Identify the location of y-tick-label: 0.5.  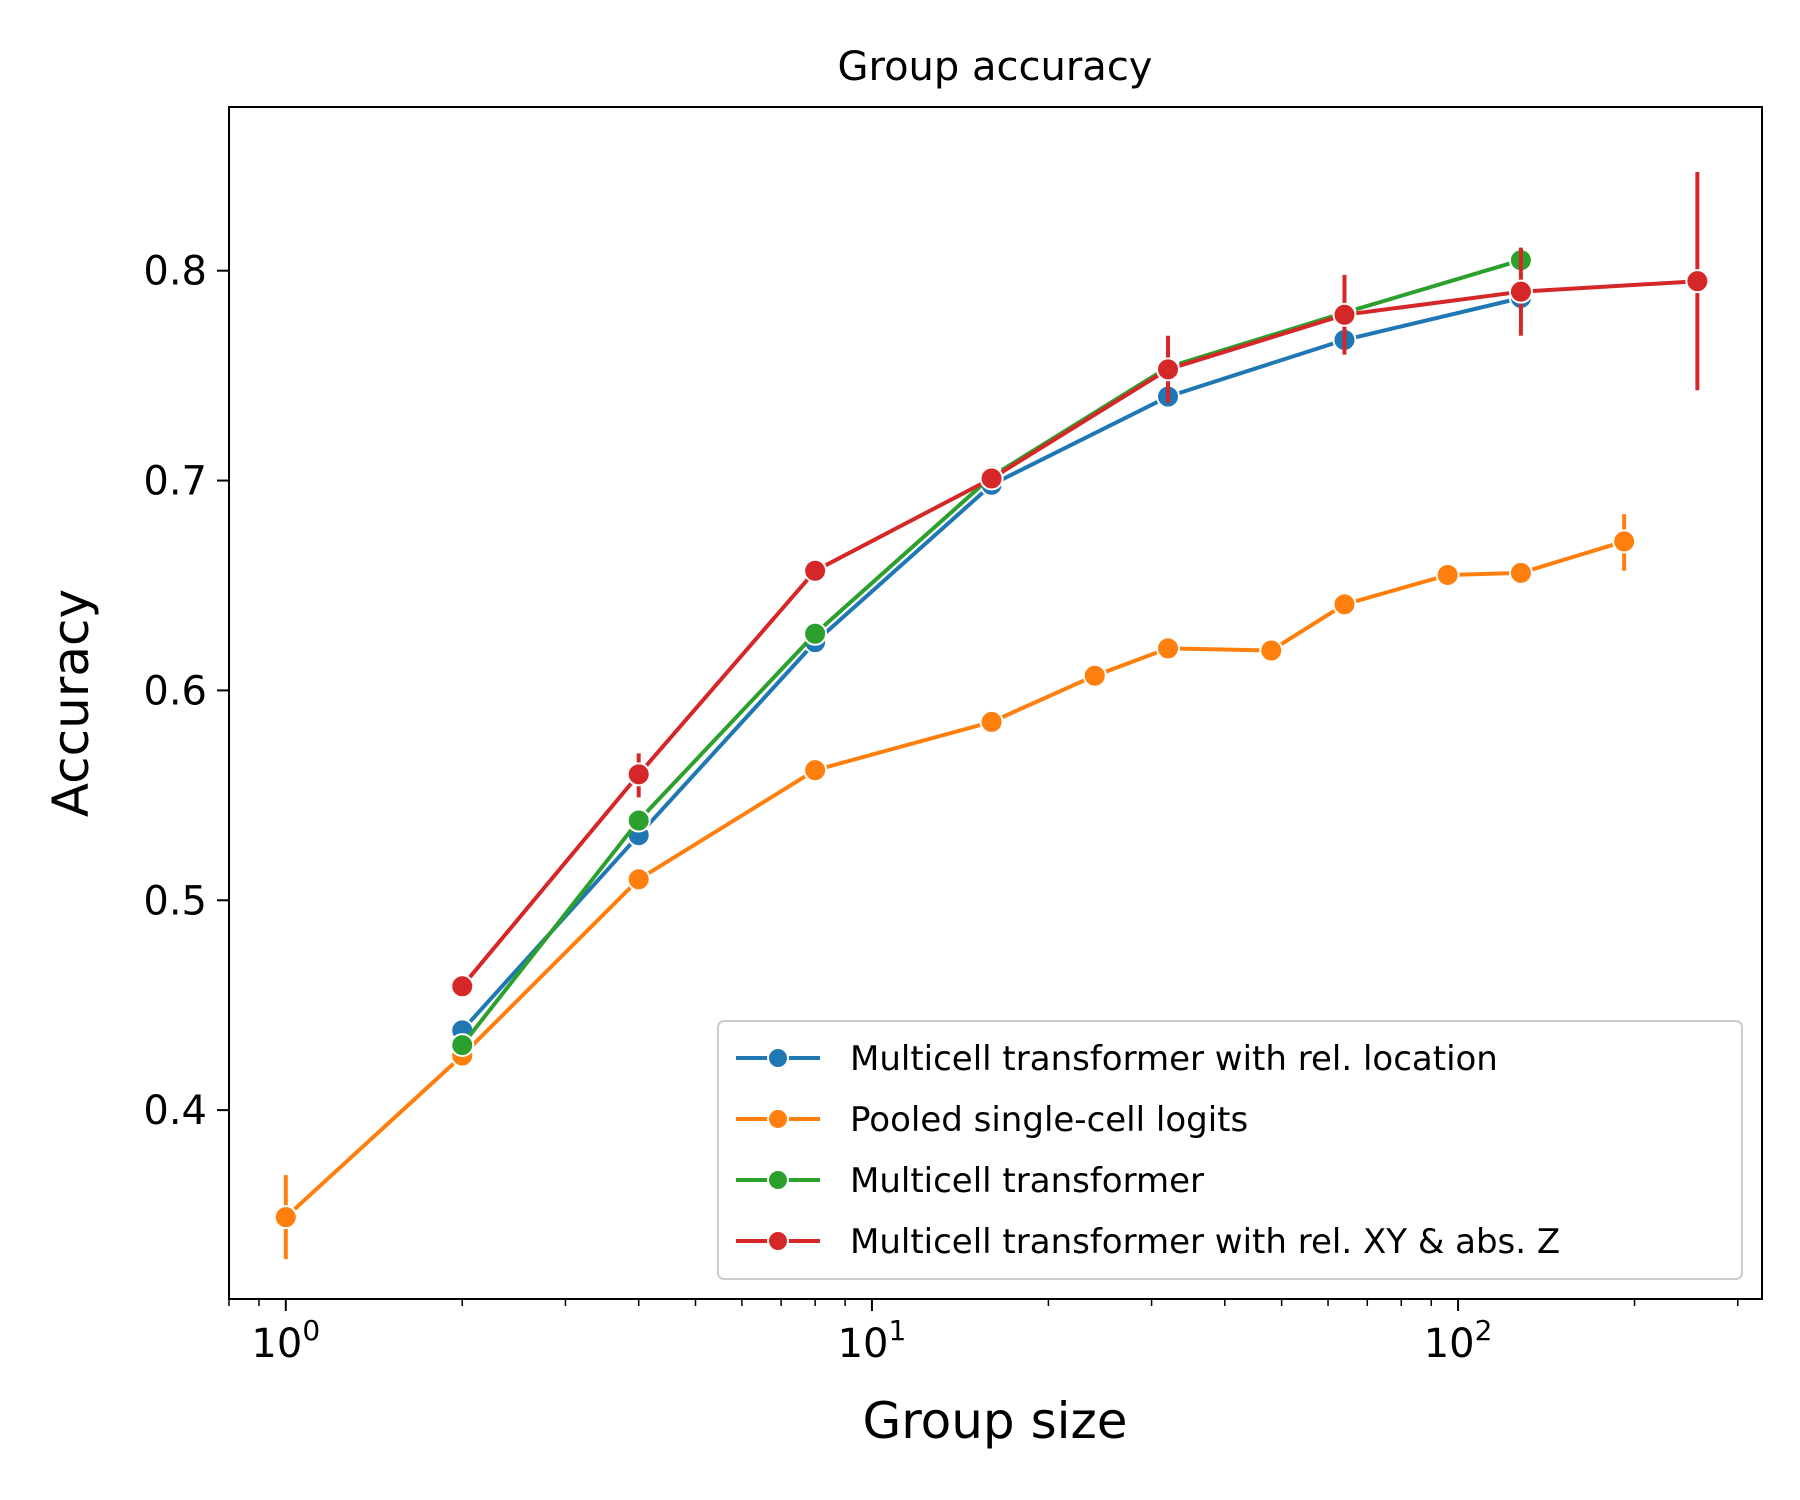
(175, 901).